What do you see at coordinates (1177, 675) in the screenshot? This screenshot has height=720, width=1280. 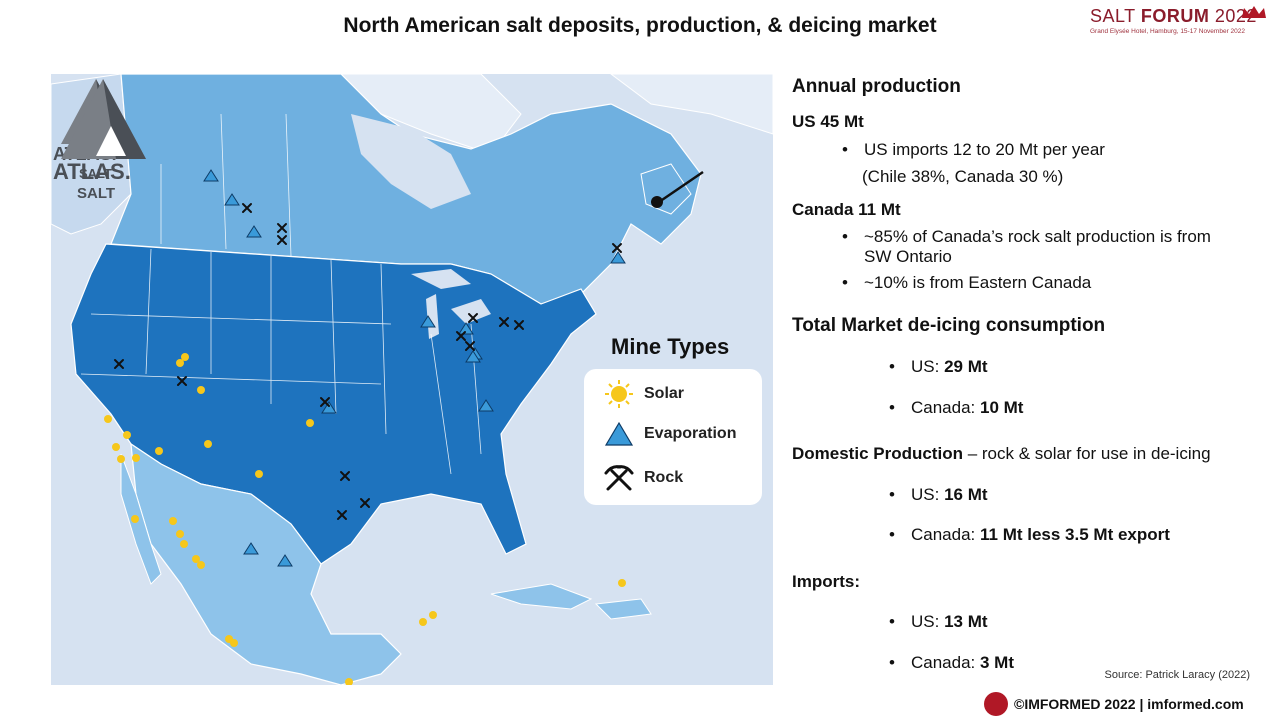 I see `source-note: Source: Patrick Laracy (2022)` at bounding box center [1177, 675].